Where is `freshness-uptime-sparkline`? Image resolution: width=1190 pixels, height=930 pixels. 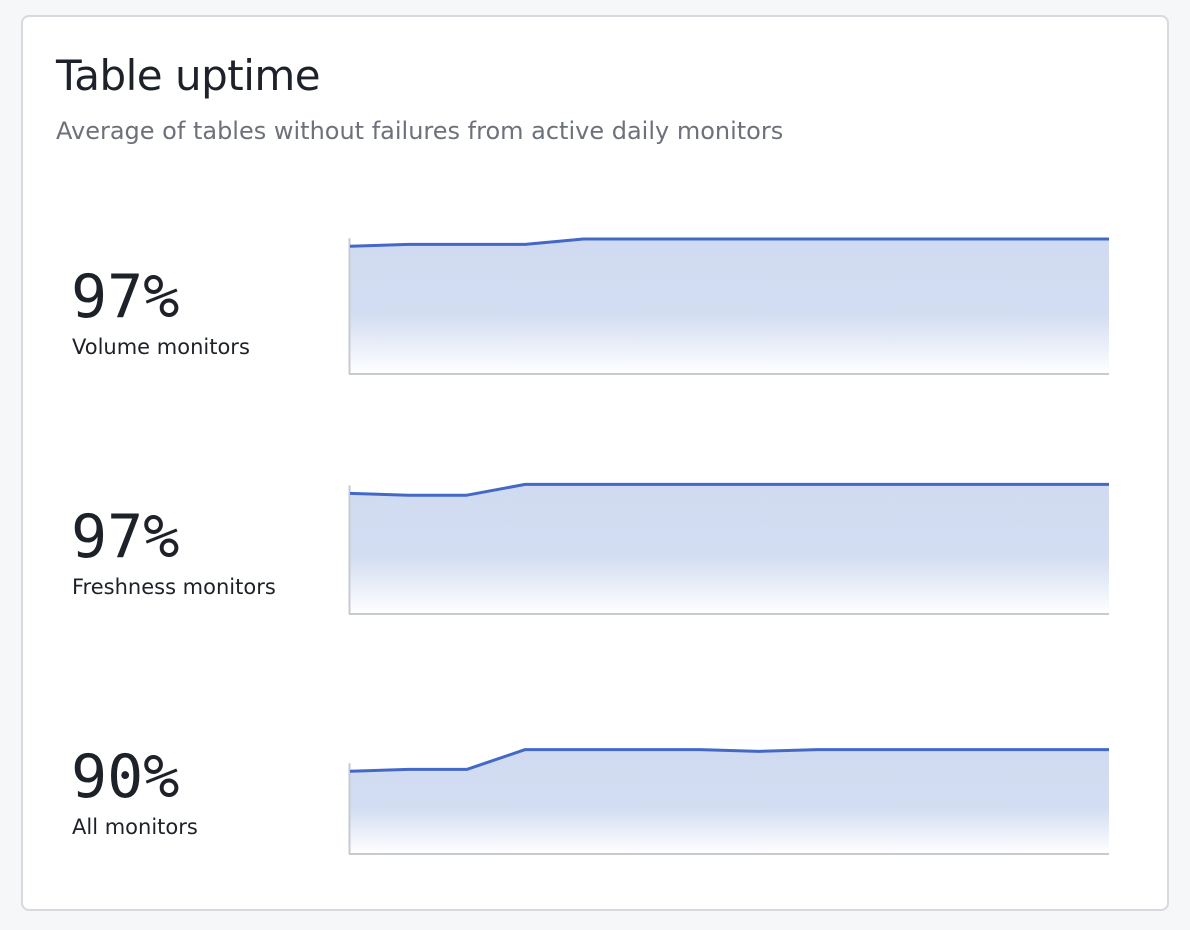
freshness-uptime-sparkline is located at coordinates (728, 548).